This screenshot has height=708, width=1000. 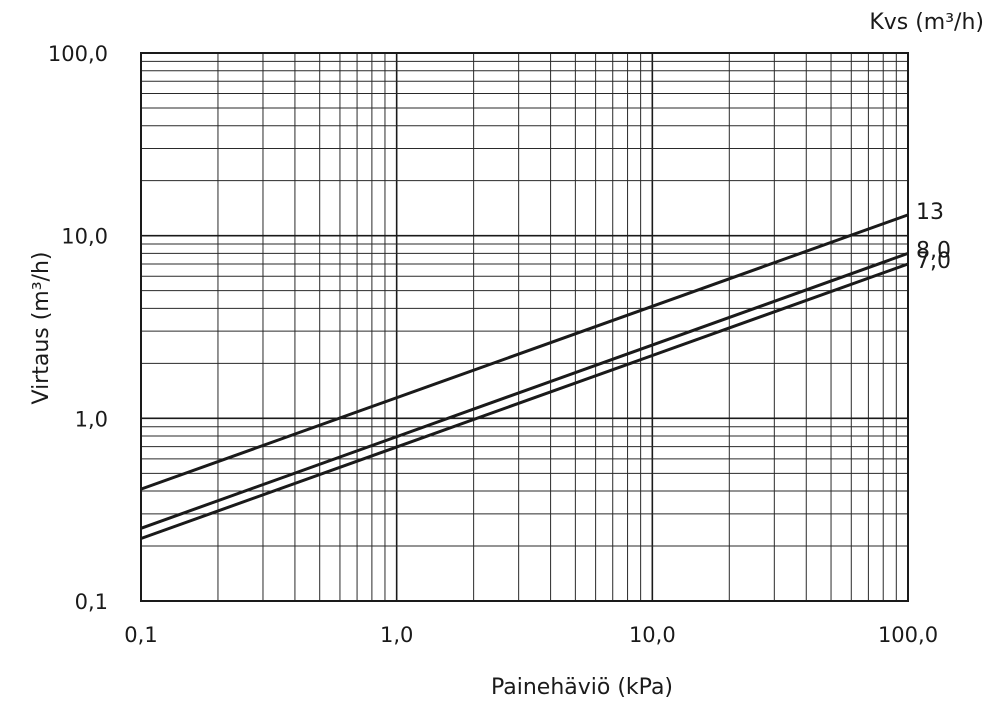 What do you see at coordinates (582, 687) in the screenshot?
I see `x-axis-title: Painehäviö (kPa)` at bounding box center [582, 687].